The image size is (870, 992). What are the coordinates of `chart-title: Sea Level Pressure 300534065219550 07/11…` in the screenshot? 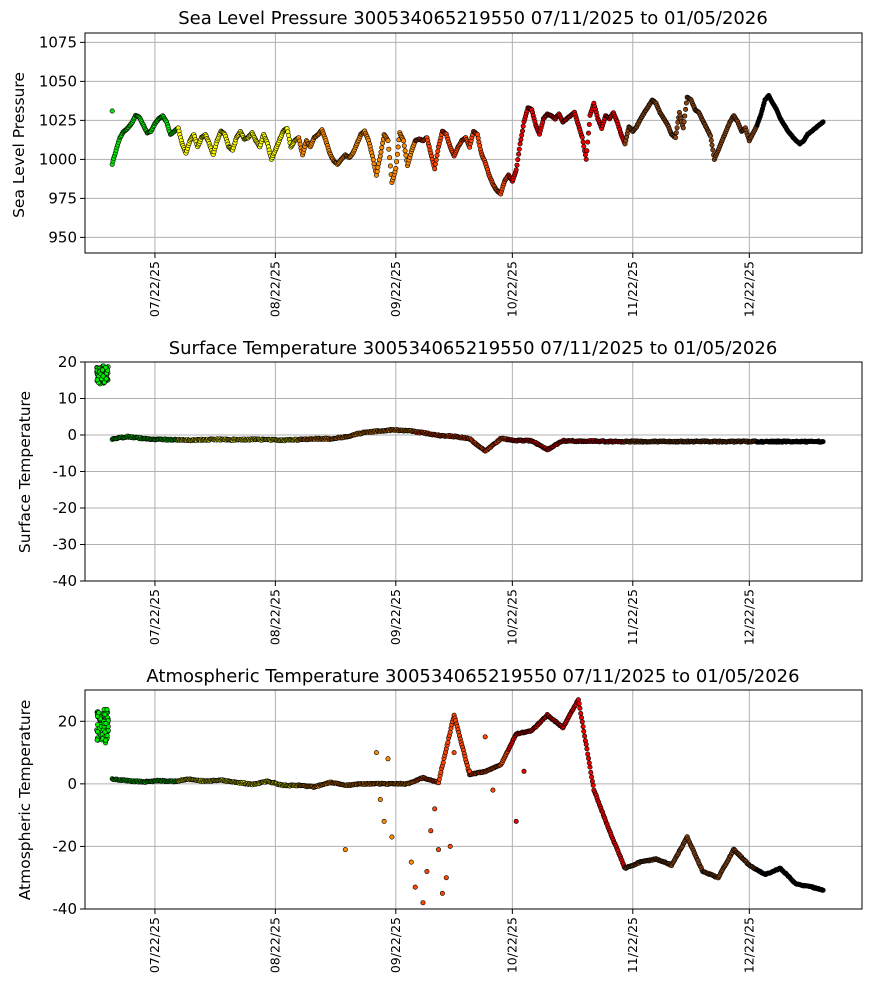 It's located at (473, 18).